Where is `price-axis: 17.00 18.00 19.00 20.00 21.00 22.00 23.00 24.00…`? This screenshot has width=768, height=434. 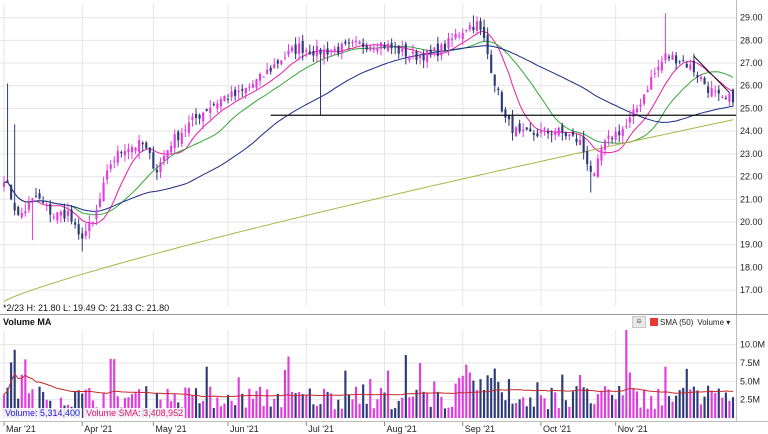 price-axis: 17.00 18.00 19.00 20.00 21.00 22.00 23.00 24.00… is located at coordinates (751, 154).